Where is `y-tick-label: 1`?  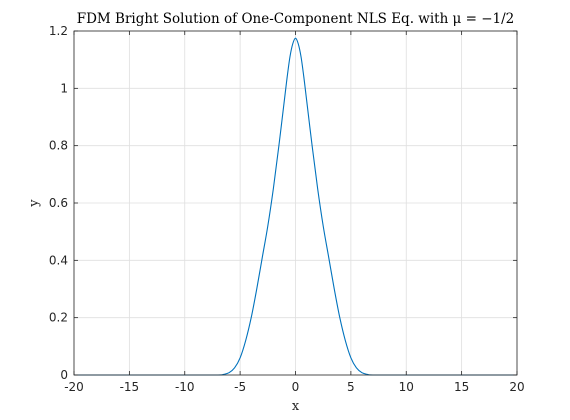
y-tick-label: 1 is located at coordinates (64, 88).